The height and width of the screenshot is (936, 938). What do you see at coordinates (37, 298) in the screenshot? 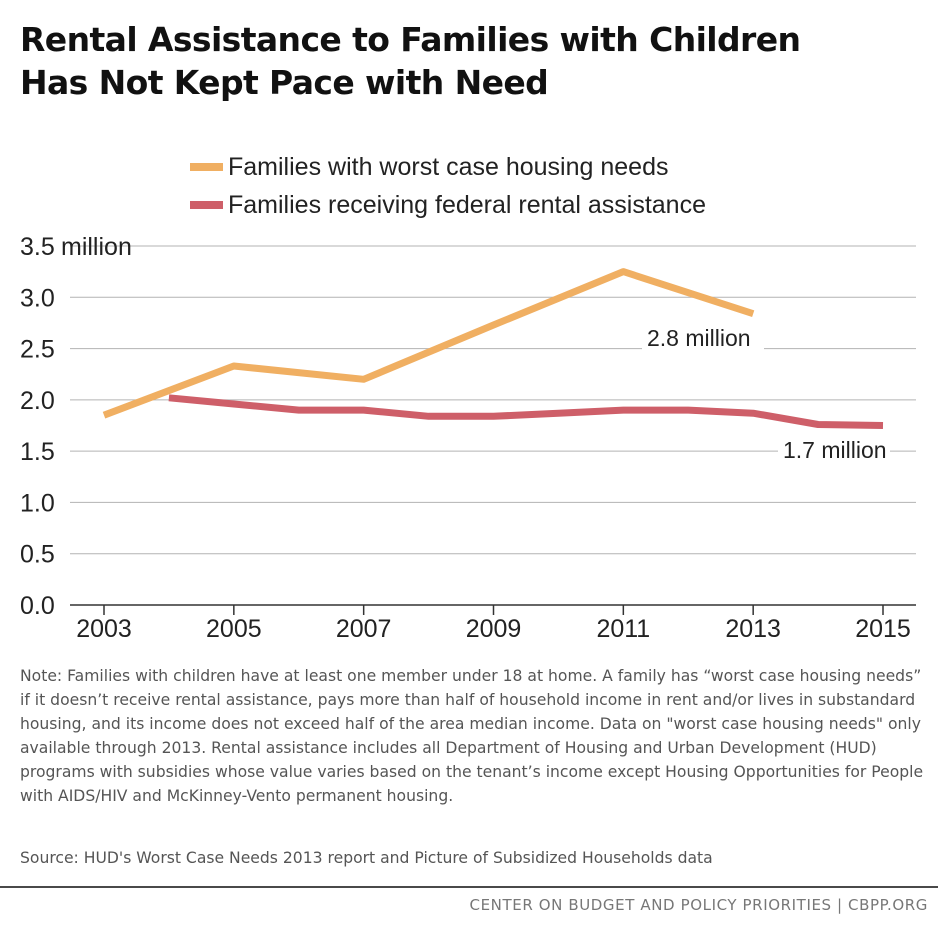
I see `y-tick-label: 3.0` at bounding box center [37, 298].